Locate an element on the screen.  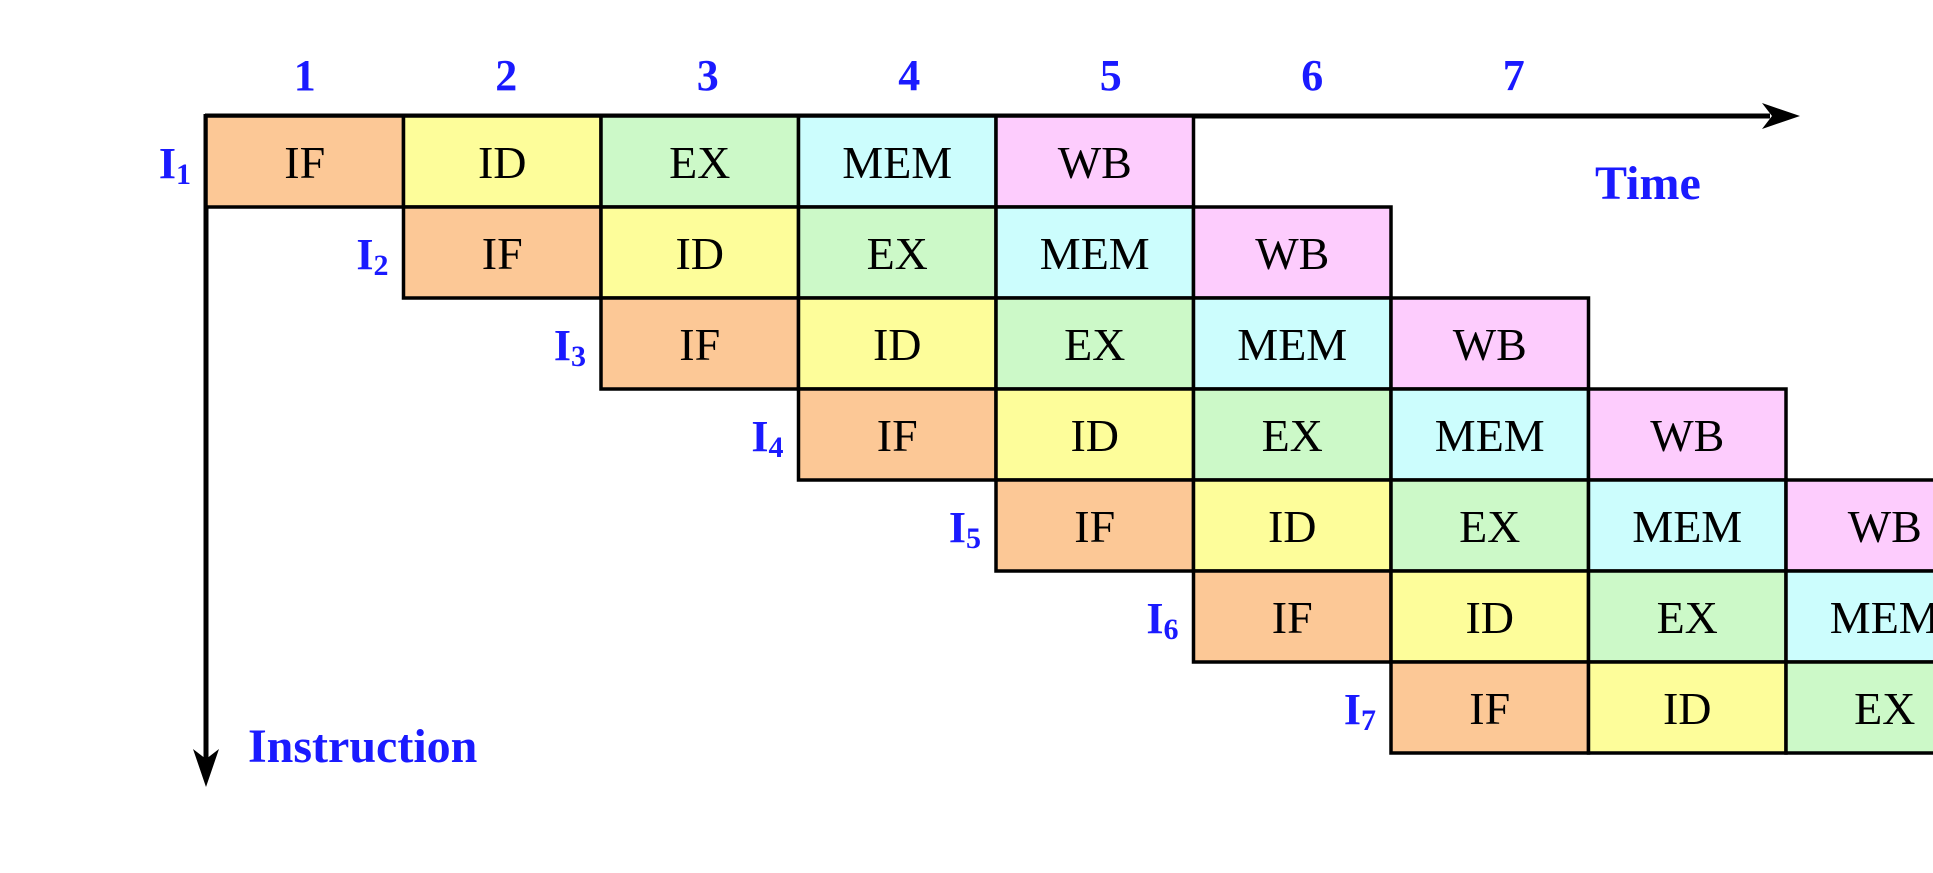
time-axis-title: Time is located at coordinates (1648, 183).